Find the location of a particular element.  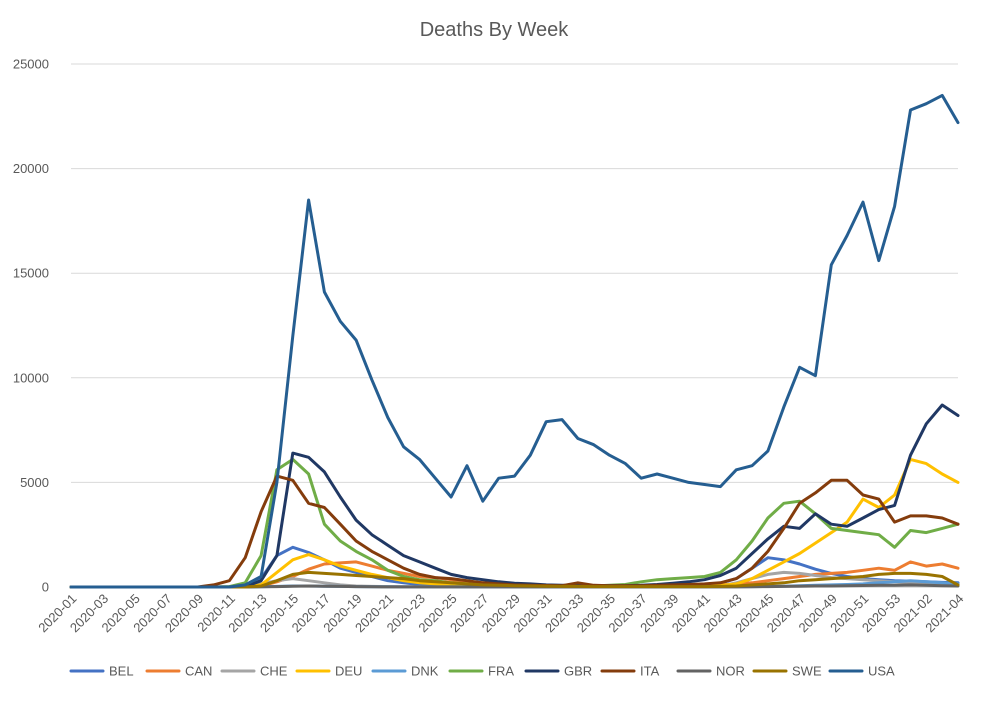

legend-item-usa: USA is located at coordinates (861, 671).